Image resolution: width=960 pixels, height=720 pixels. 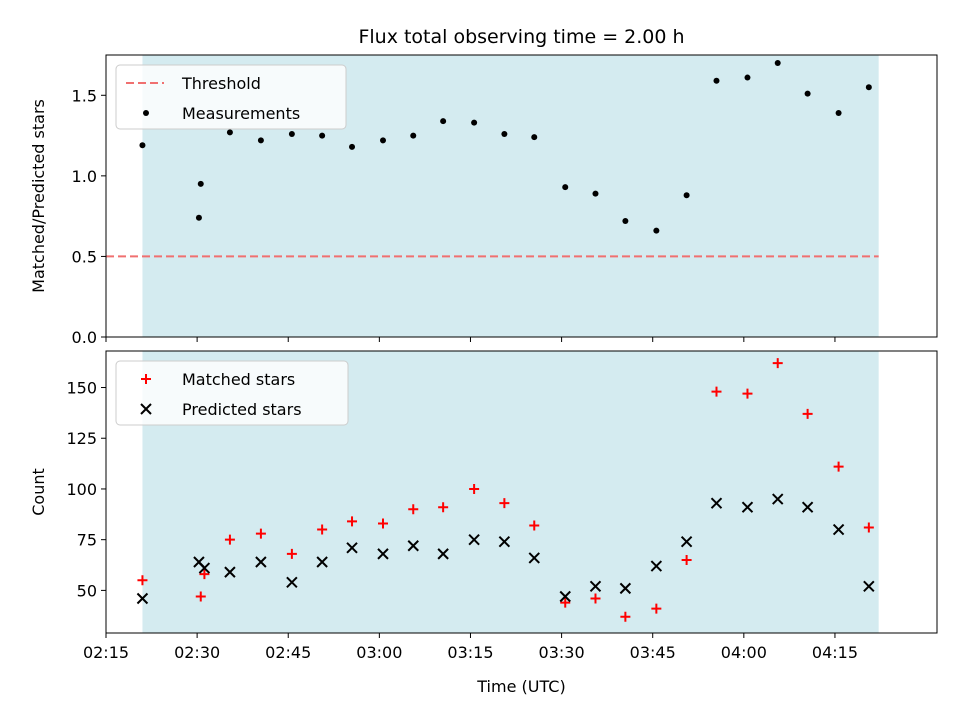 What do you see at coordinates (81, 388) in the screenshot?
I see `y-tick-label: 150` at bounding box center [81, 388].